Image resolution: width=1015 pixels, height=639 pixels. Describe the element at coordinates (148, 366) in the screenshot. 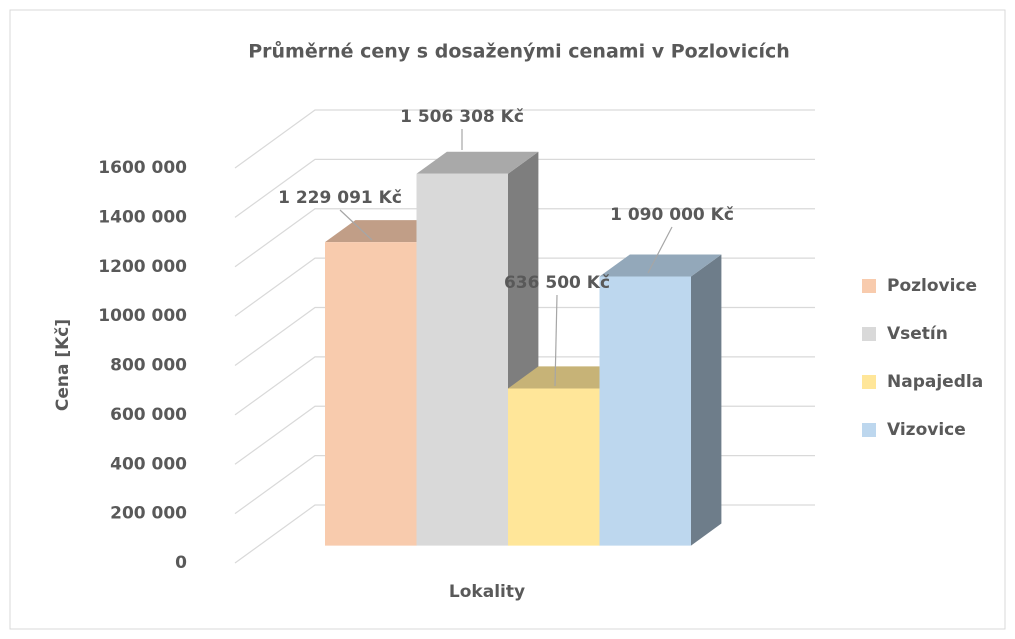

I see `y-tick-label: 800 000` at that location.